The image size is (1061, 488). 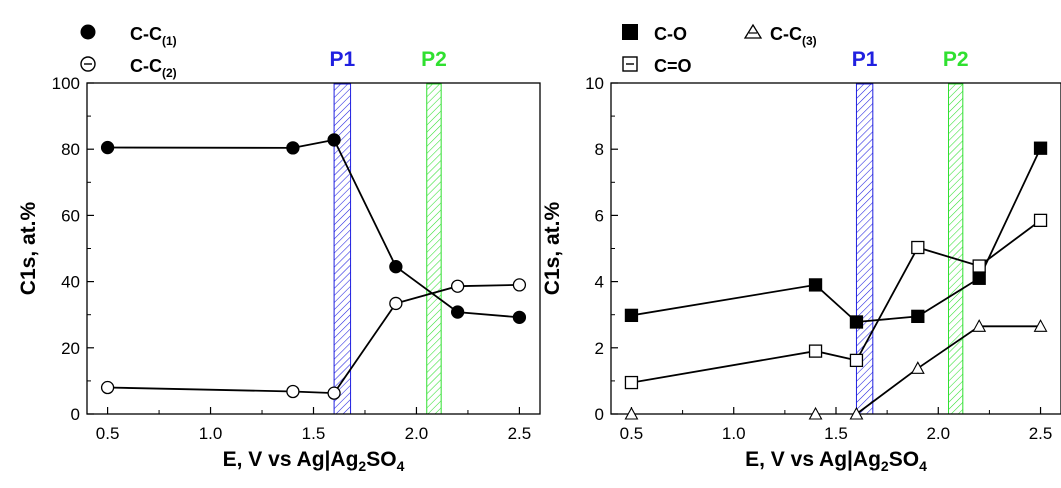 I want to click on y-tick-label: 20, so click(x=70, y=348).